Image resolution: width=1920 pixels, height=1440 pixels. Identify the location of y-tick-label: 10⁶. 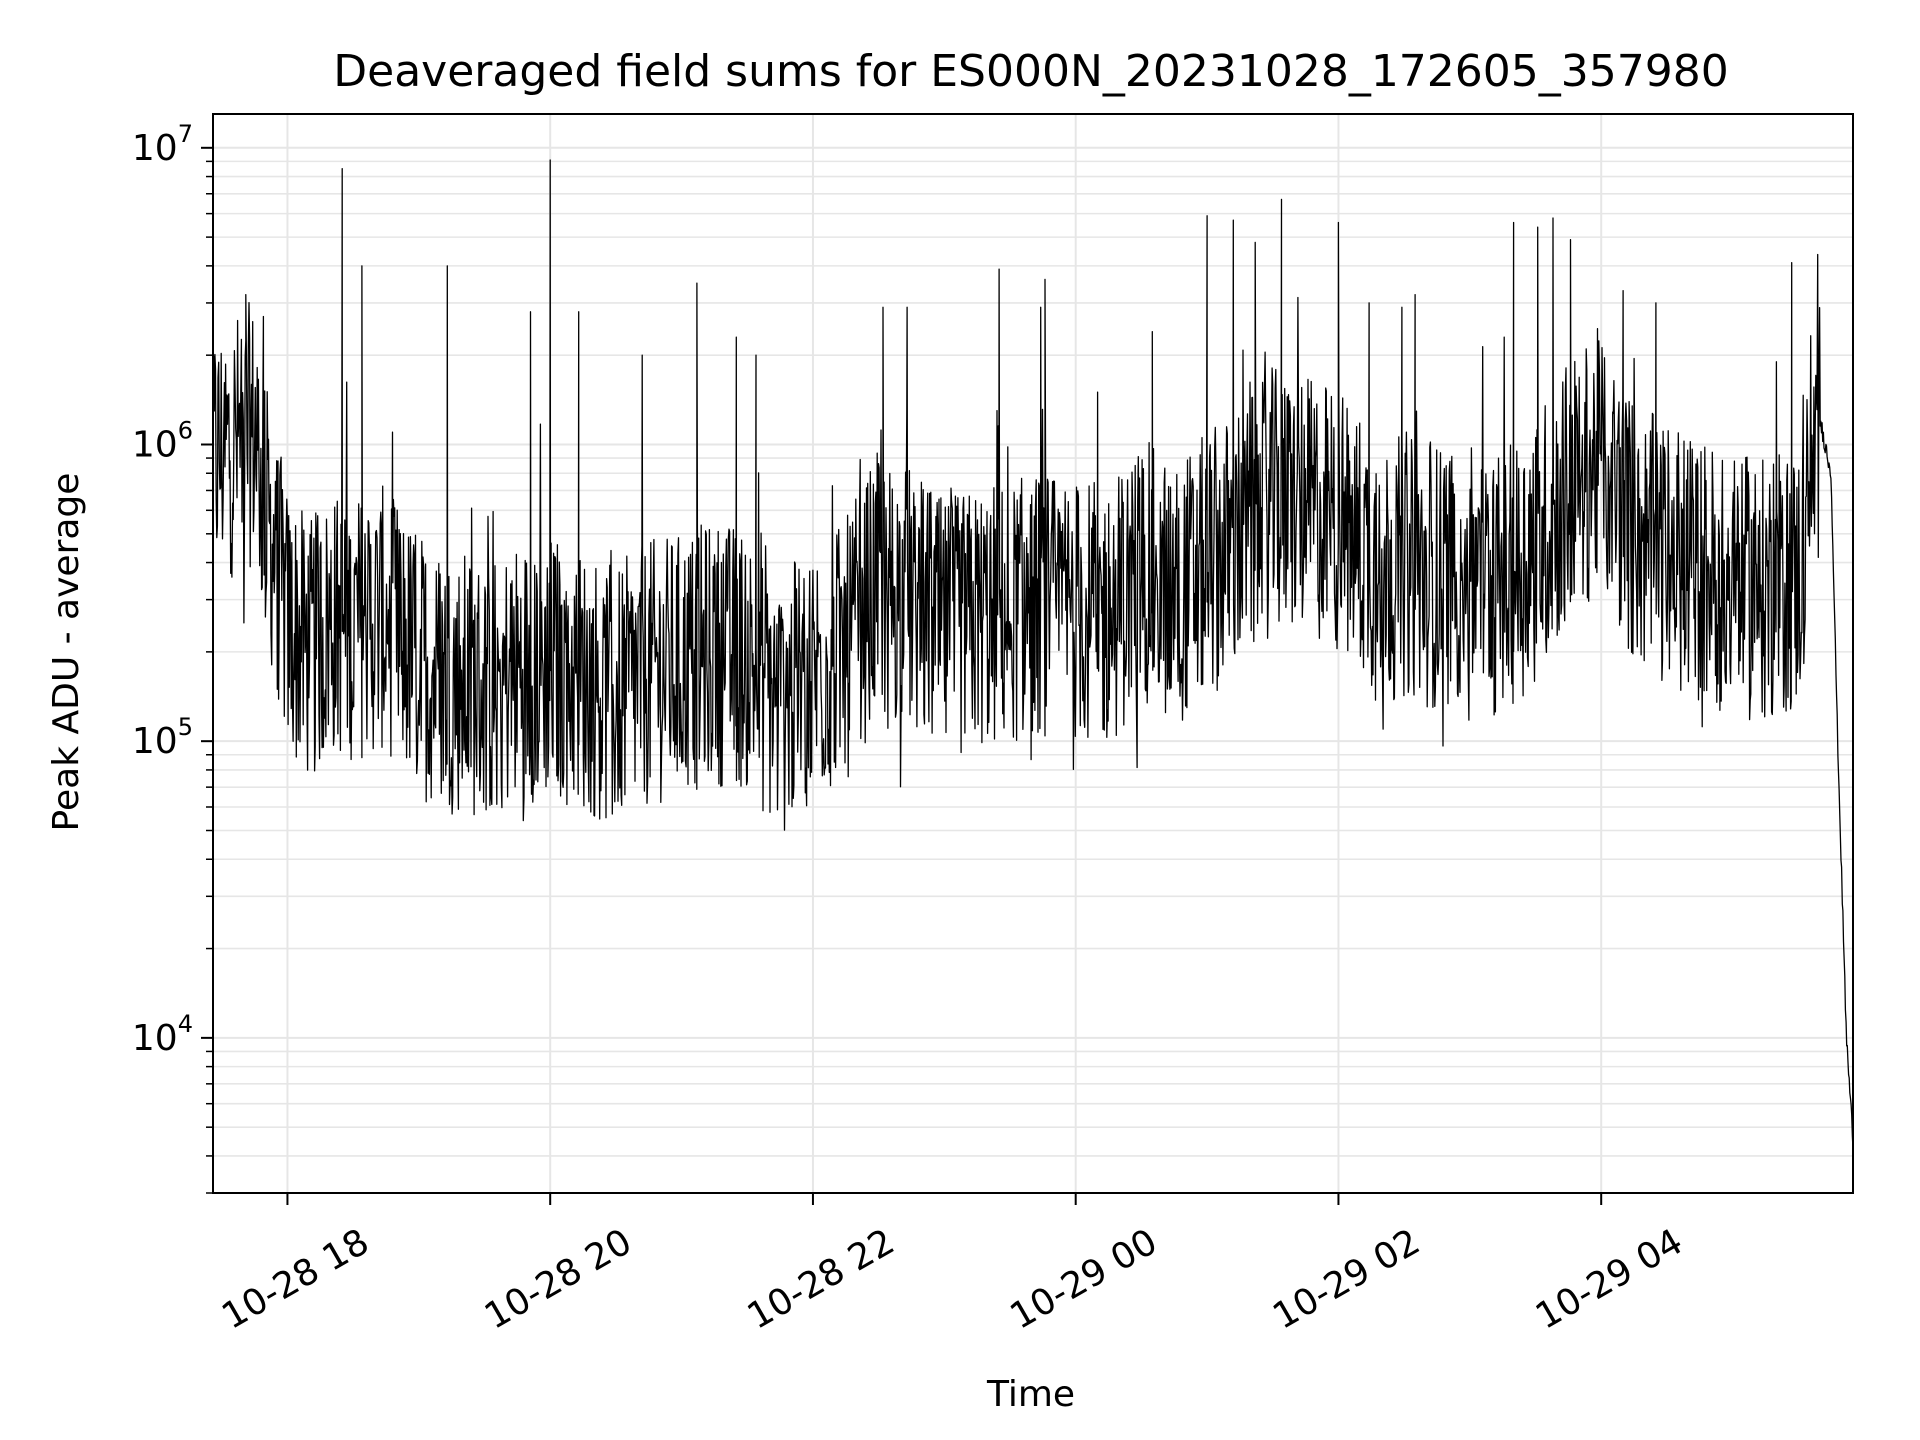
(162, 440).